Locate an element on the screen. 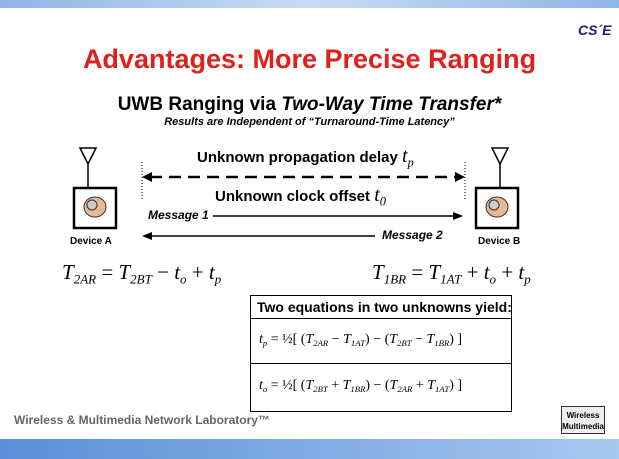 This screenshot has height=459, width=619. message1: Message 1 is located at coordinates (178, 215).